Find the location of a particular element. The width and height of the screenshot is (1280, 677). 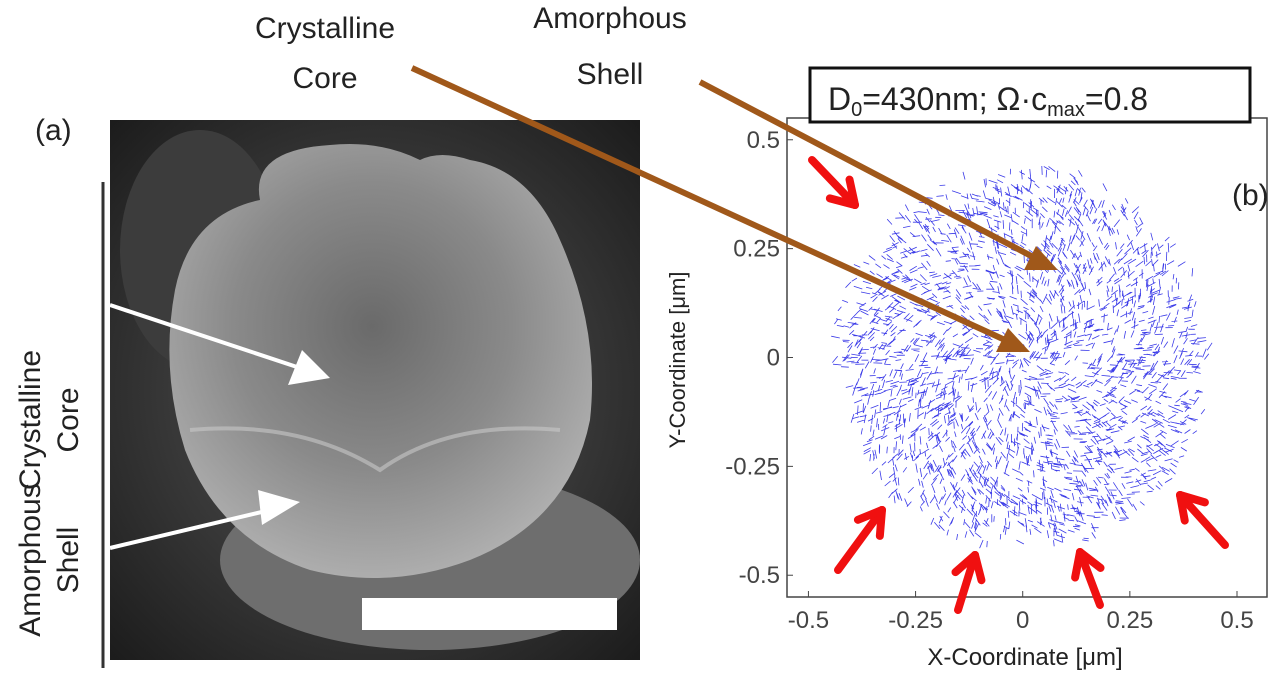

top-label-shell-1: Amorphous is located at coordinates (609, 18).